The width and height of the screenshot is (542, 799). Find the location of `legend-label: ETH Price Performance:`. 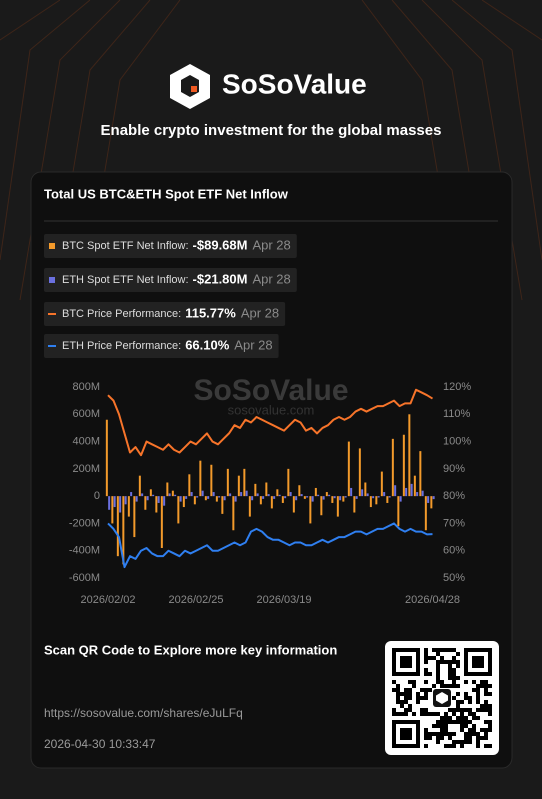

legend-label: ETH Price Performance: is located at coordinates (121, 346).